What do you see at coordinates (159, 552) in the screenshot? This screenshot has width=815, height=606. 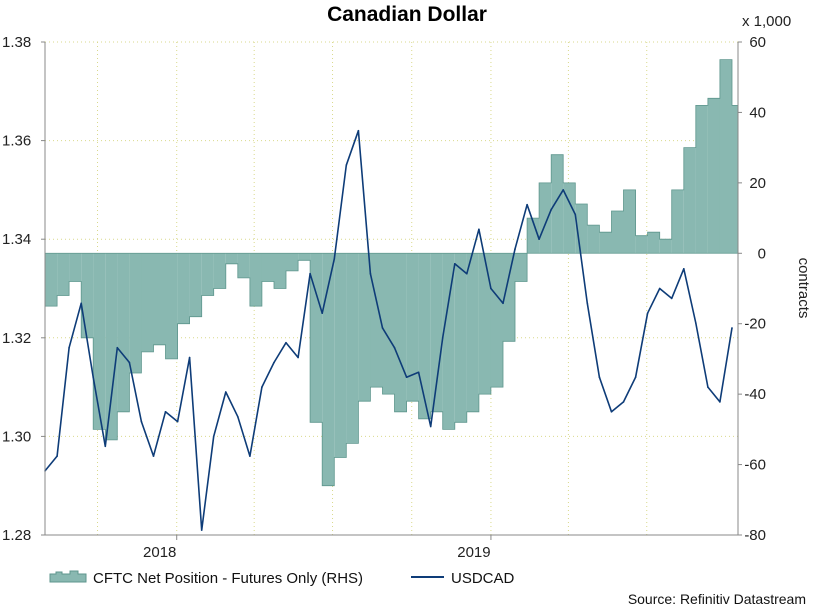 I see `x-tick-label: 2018` at bounding box center [159, 552].